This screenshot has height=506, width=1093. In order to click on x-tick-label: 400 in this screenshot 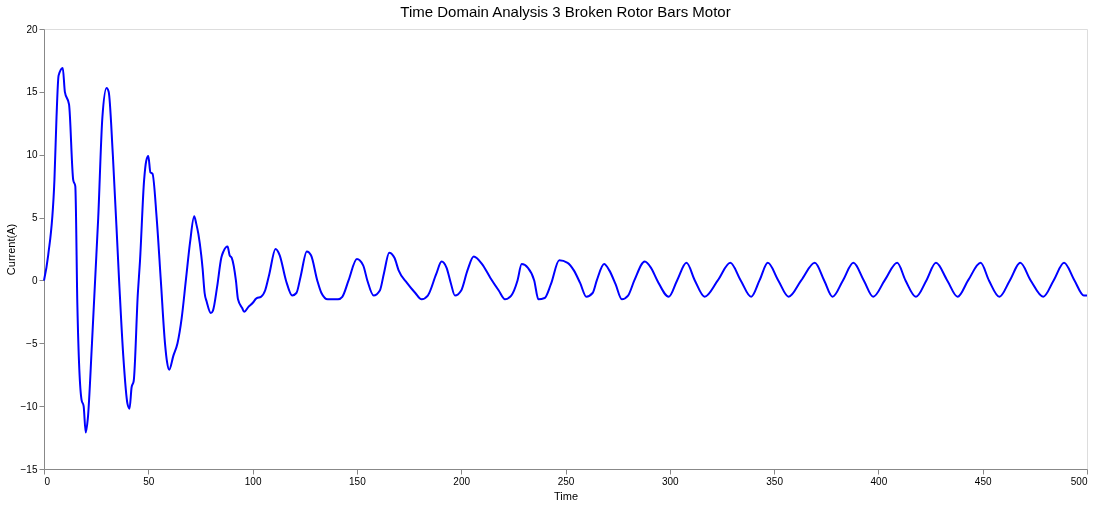, I will do `click(879, 481)`.